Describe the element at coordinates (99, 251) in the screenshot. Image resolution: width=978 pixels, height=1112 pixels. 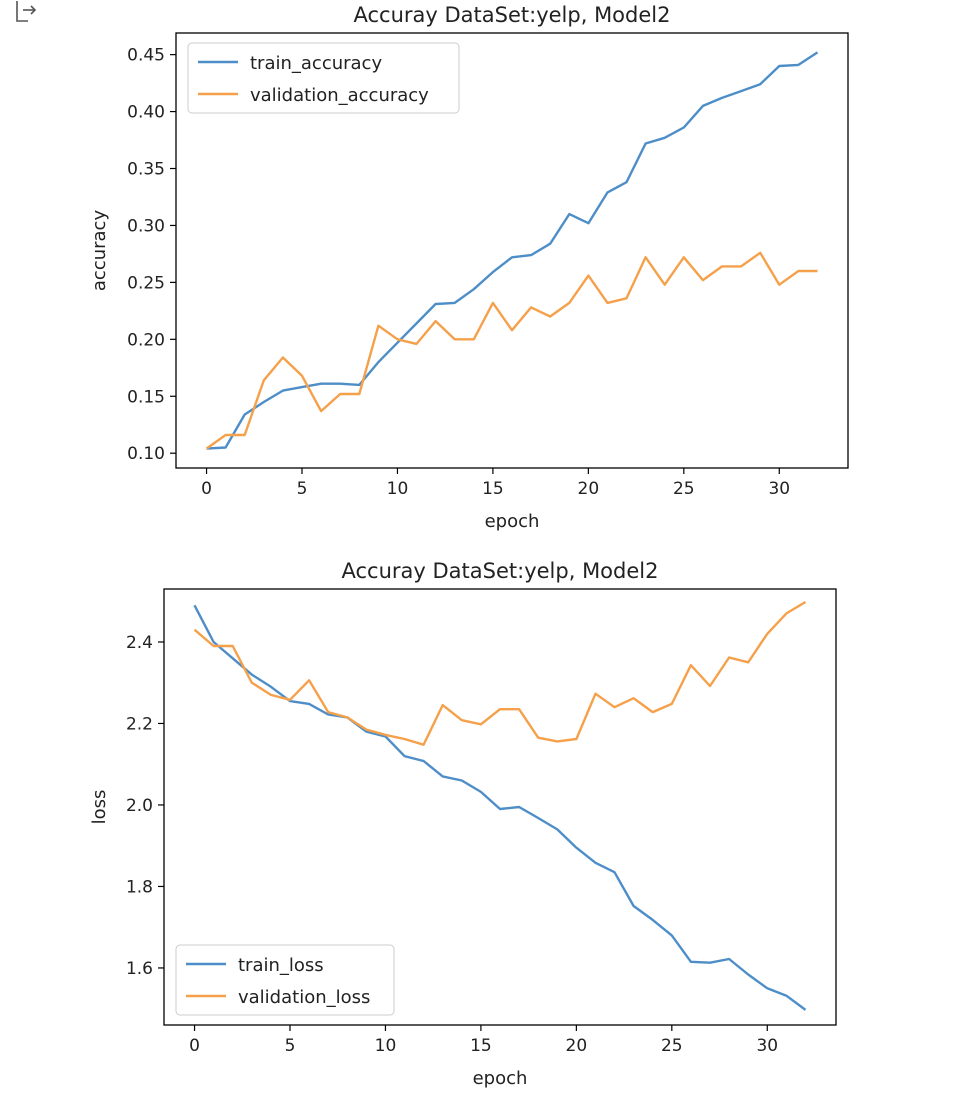
I see `y-axis-label: accuracy` at that location.